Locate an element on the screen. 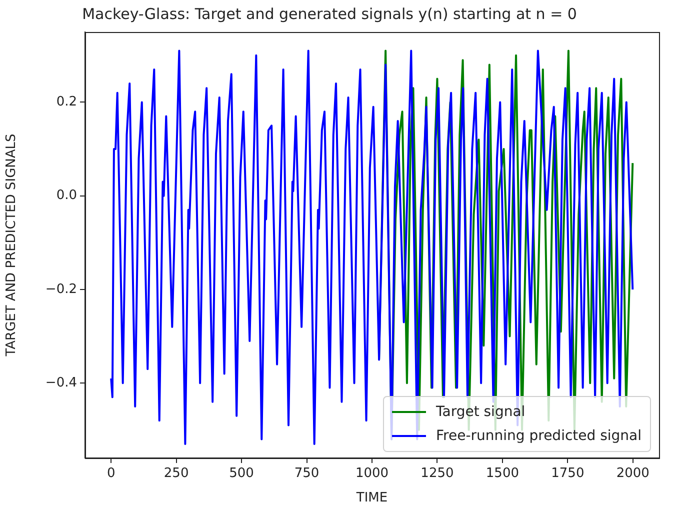  y-tick-label: −0.4 is located at coordinates (61, 382).